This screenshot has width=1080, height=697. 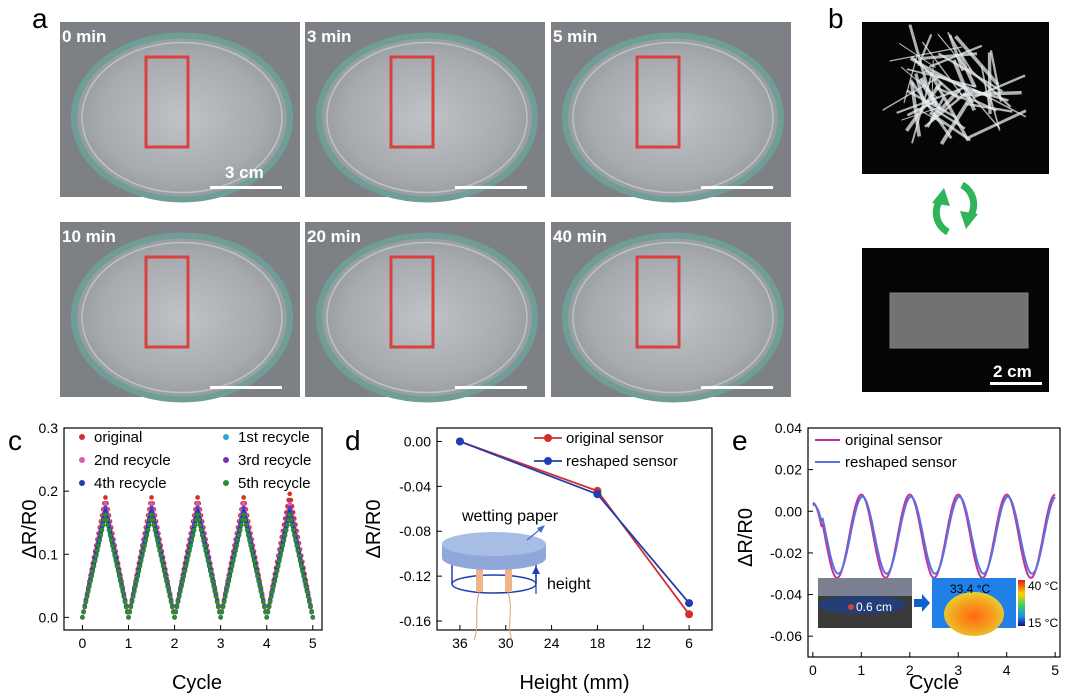 What do you see at coordinates (274, 483) in the screenshot?
I see `legend-label: 5th recycle` at bounding box center [274, 483].